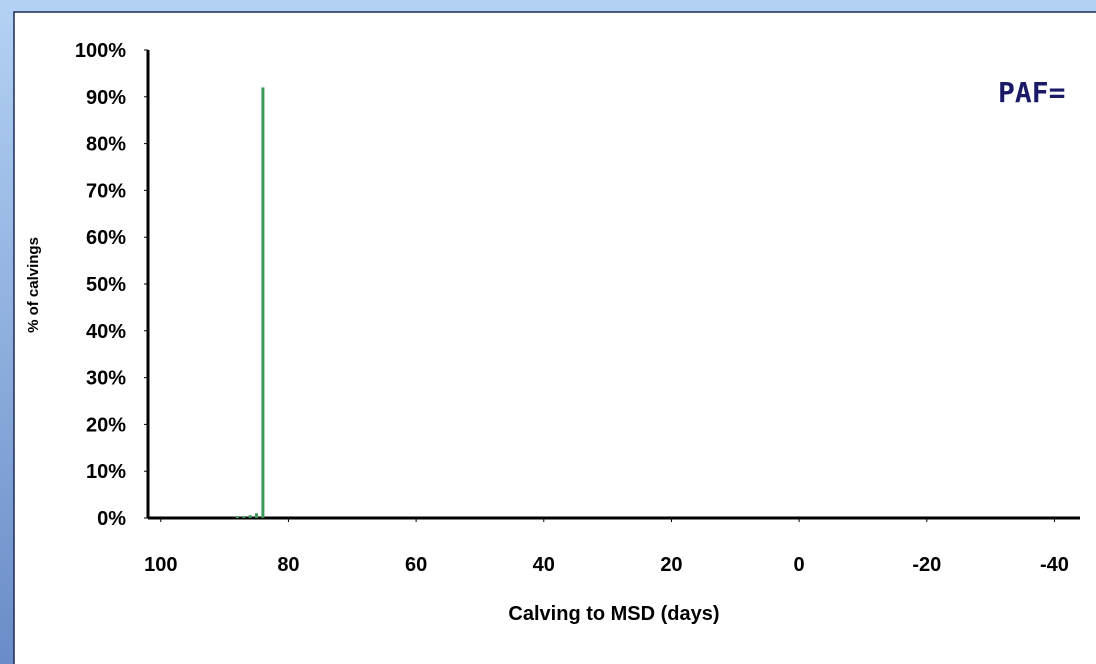 Image resolution: width=1096 pixels, height=664 pixels. I want to click on y-tick-label: 100%, so click(100, 51).